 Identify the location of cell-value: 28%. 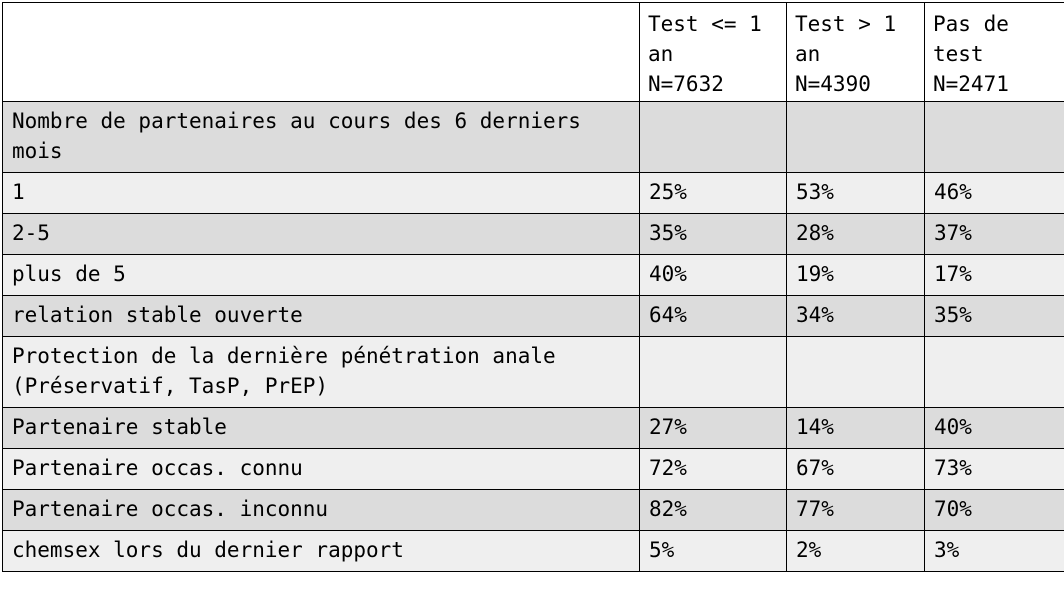
(855, 234).